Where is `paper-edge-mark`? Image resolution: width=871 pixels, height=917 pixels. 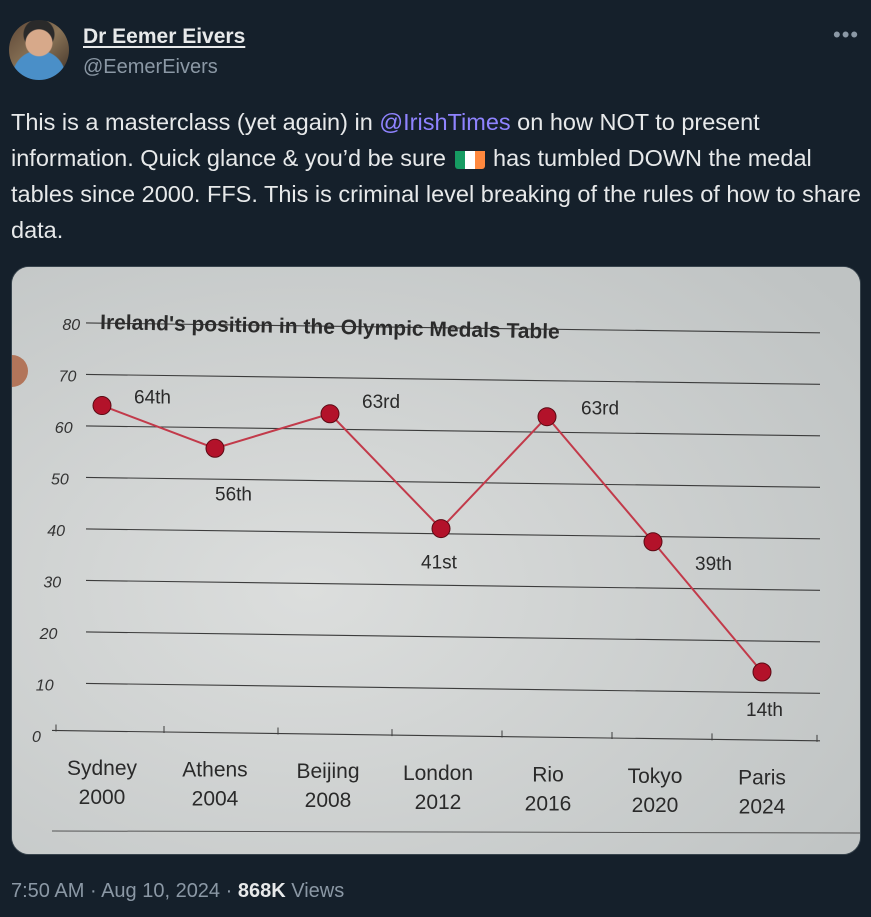
paper-edge-mark is located at coordinates (20, 371).